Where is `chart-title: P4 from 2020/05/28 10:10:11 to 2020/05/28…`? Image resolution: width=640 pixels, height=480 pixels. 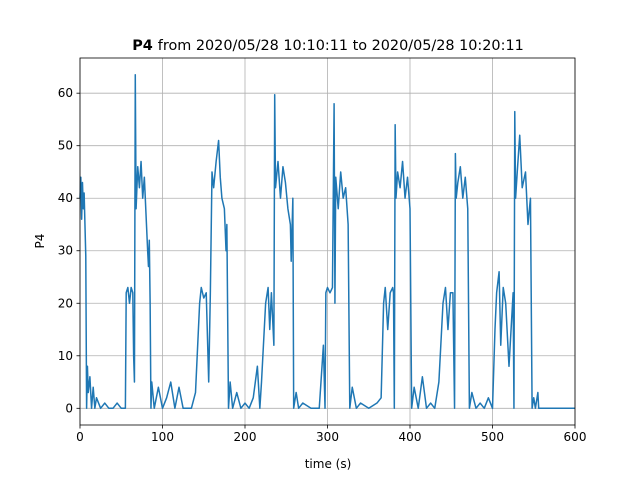
chart-title: P4 from 2020/05/28 10:10:11 to 2020/05/28… is located at coordinates (328, 46).